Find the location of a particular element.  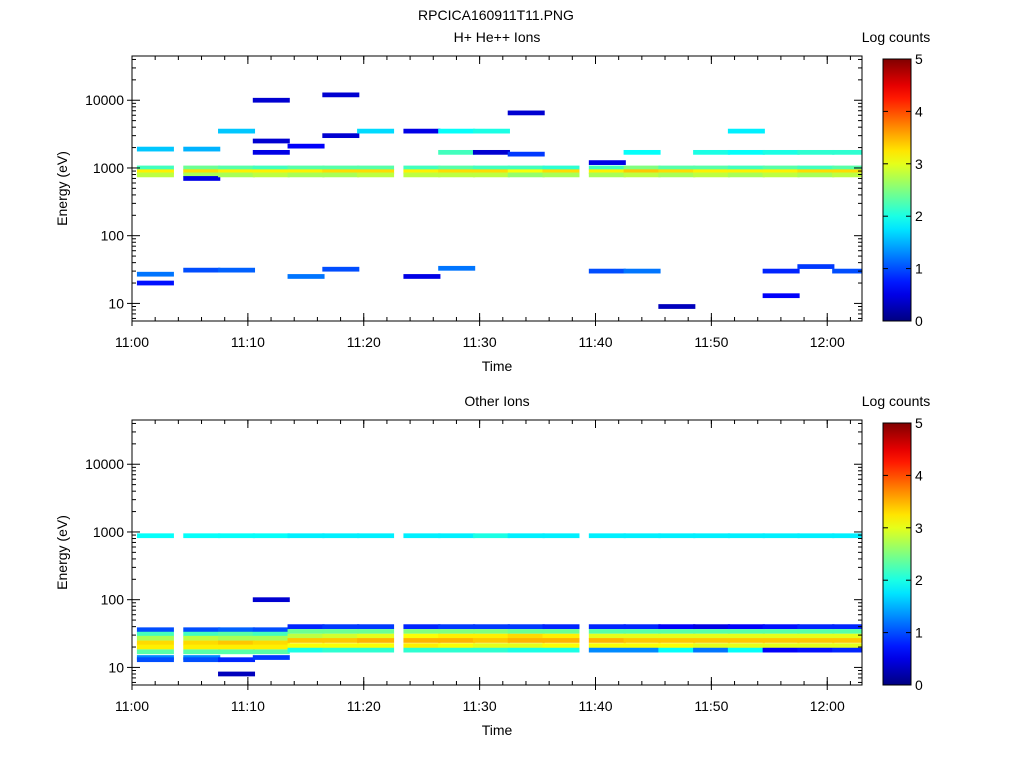

y-tick-label: 1000 is located at coordinates (108, 532).